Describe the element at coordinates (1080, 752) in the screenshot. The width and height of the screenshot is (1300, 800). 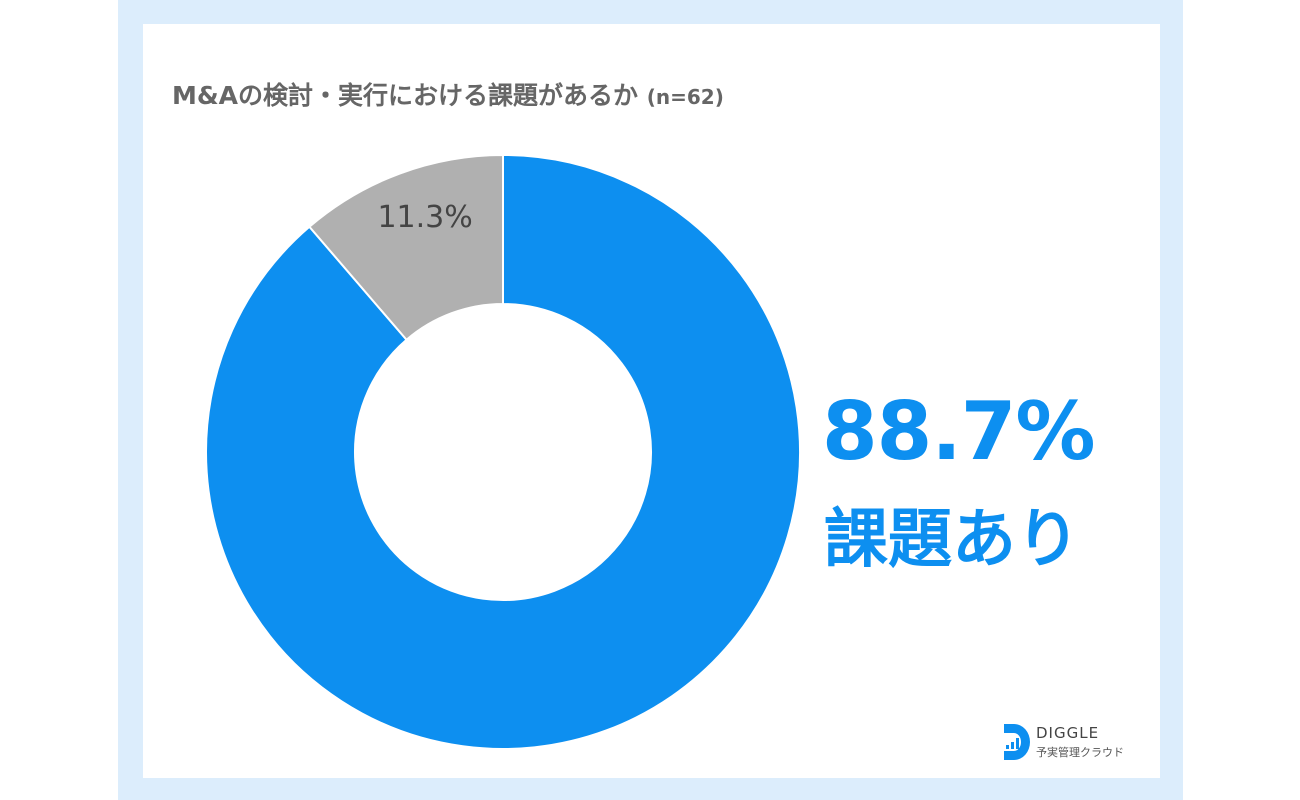
I see `logo-subtitle: 予実管理クラウド` at that location.